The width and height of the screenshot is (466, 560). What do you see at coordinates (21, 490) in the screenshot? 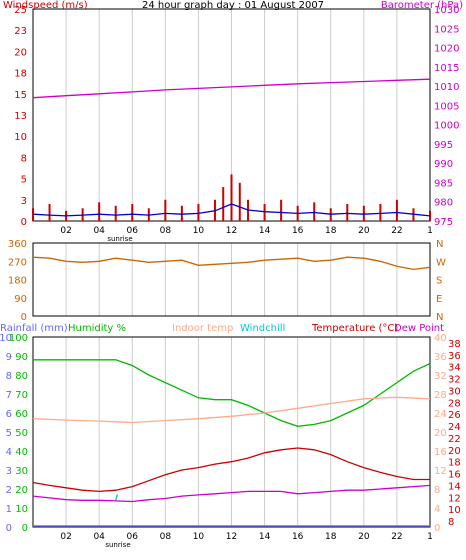
I see `humidity-tick-label: 20` at bounding box center [21, 490].